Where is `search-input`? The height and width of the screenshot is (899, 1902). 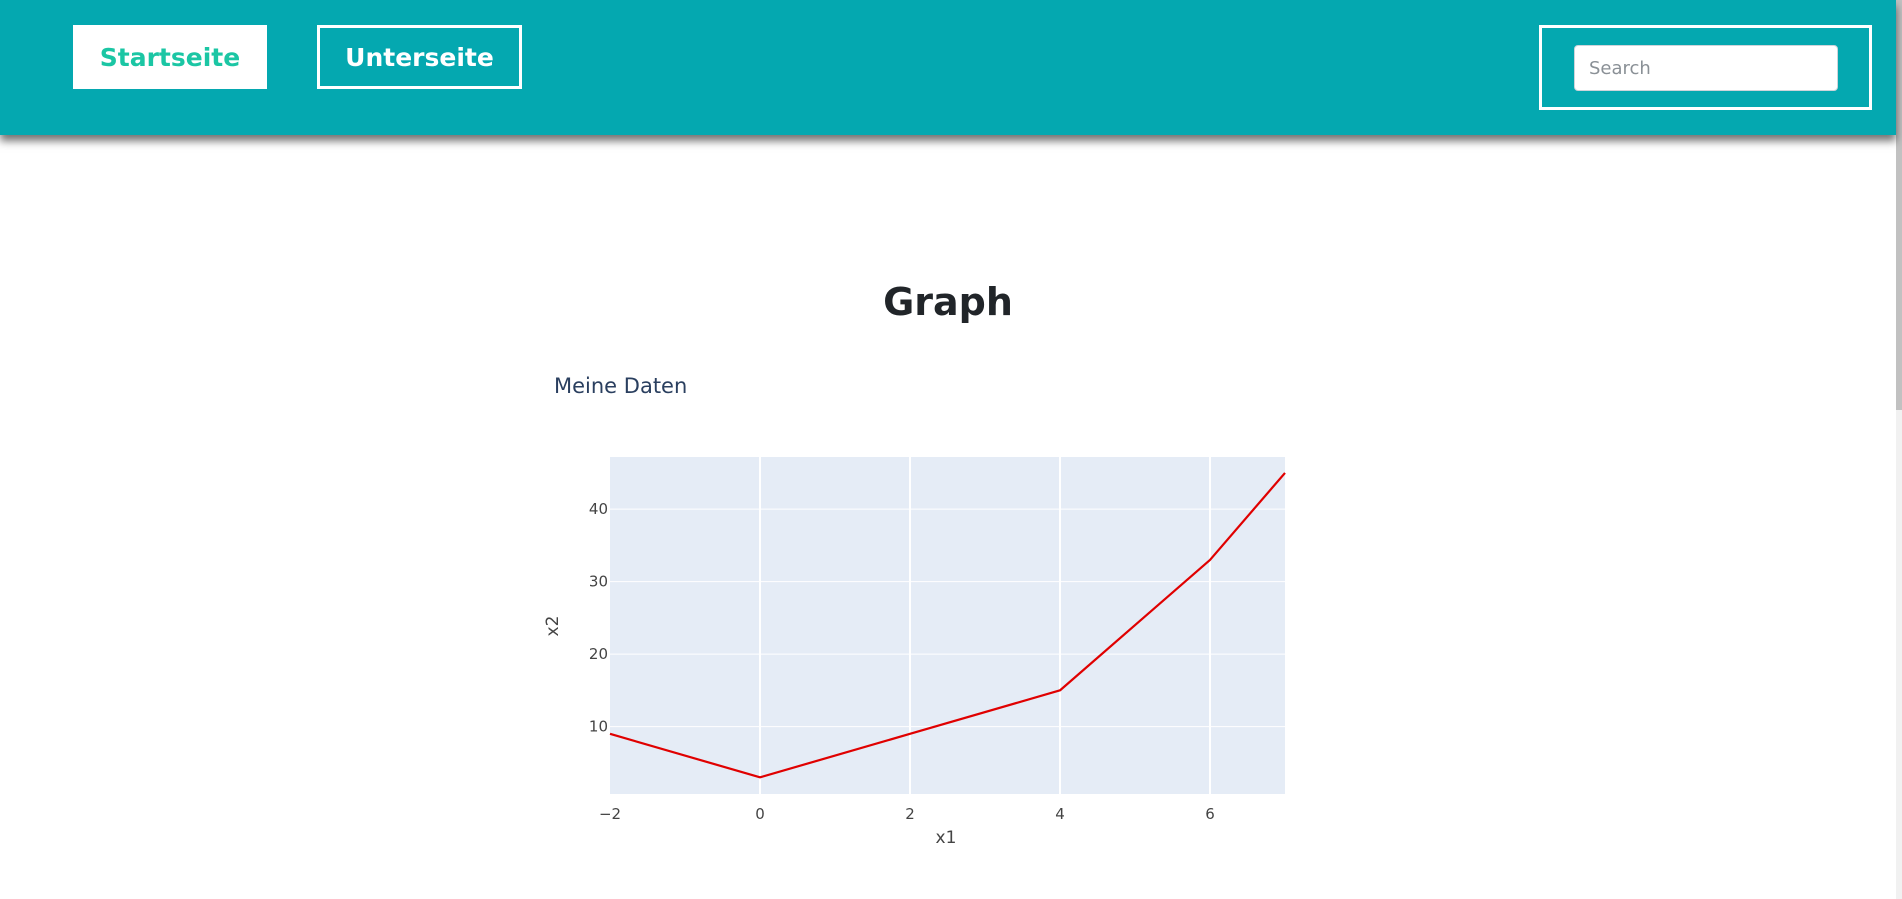 search-input is located at coordinates (1706, 68).